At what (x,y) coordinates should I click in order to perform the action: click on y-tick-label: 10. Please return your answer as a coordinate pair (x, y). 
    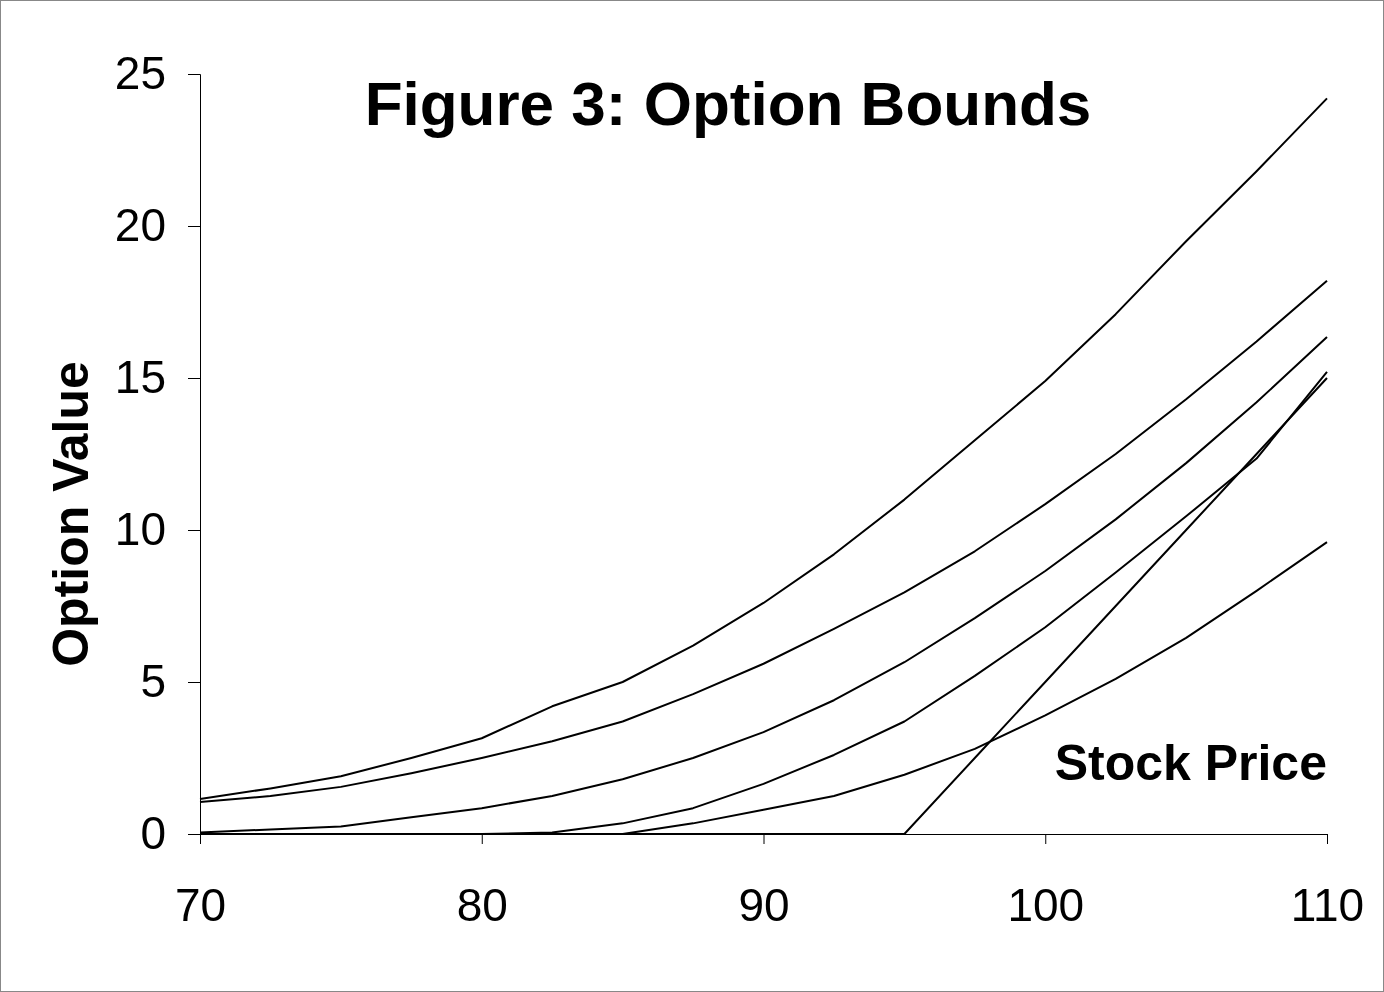
    Looking at the image, I should click on (140, 529).